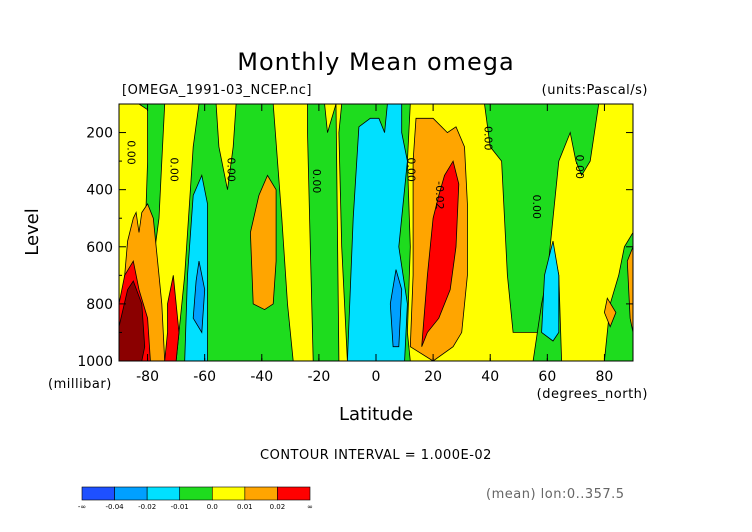 Image resolution: width=752 pixels, height=532 pixels. Describe the element at coordinates (132, 320) in the screenshot. I see `contour-region-pos_extreme` at that location.